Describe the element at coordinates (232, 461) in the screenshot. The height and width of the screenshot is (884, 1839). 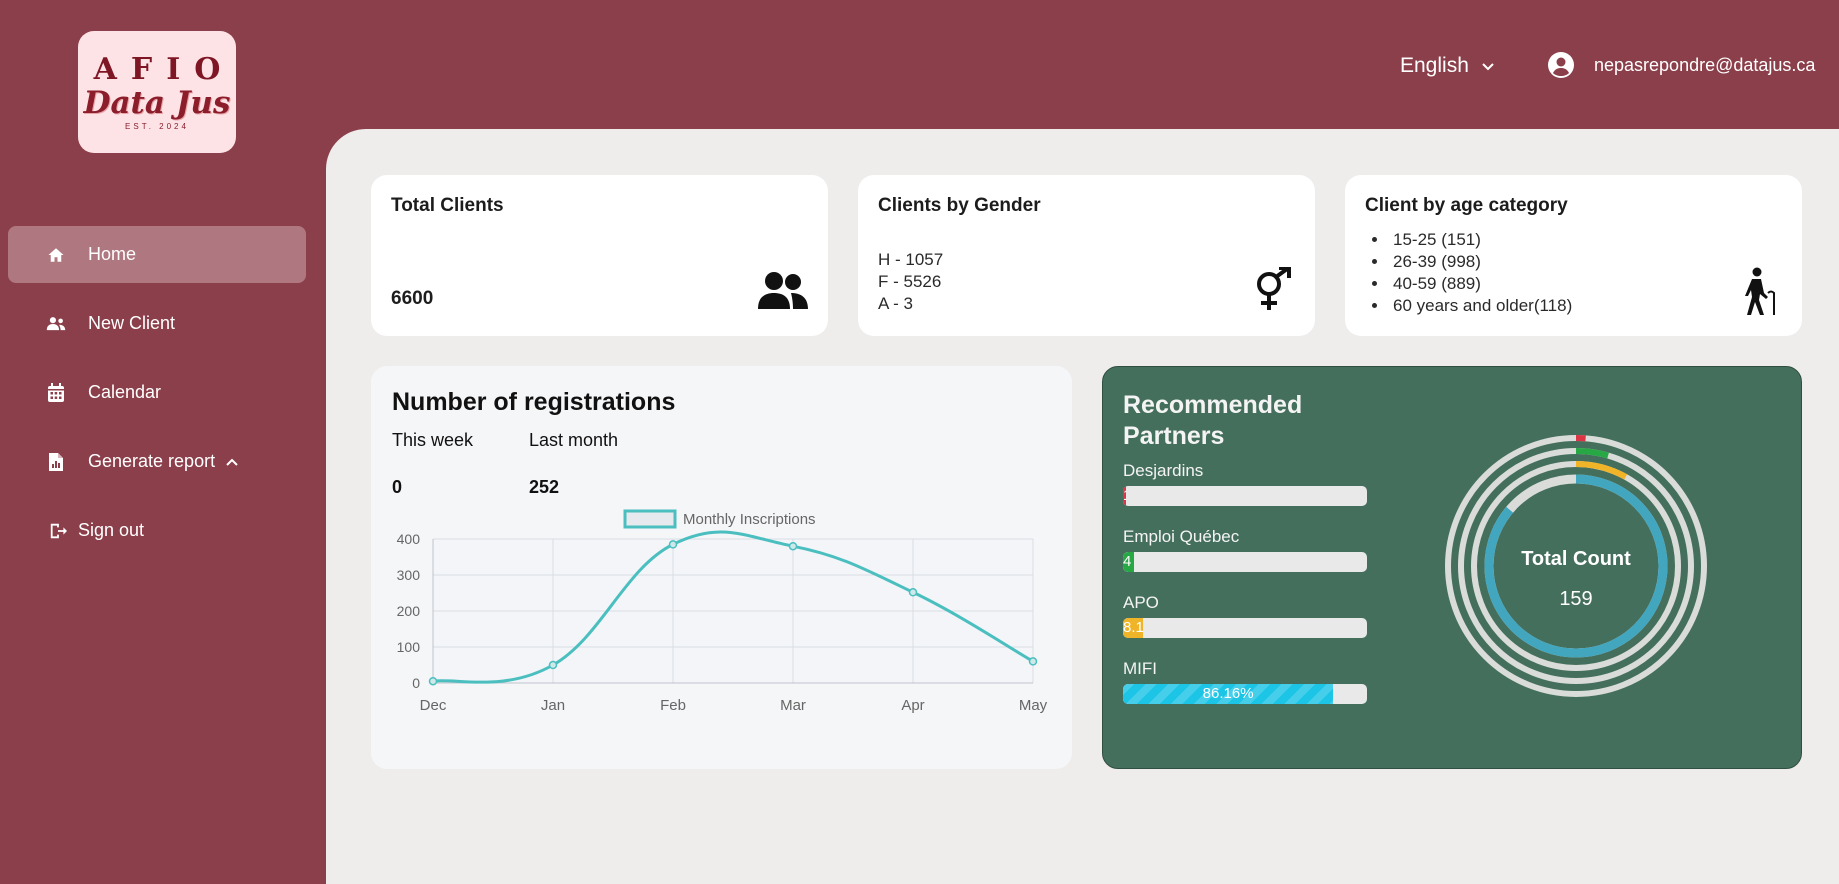
I see `chevron-up-icon` at that location.